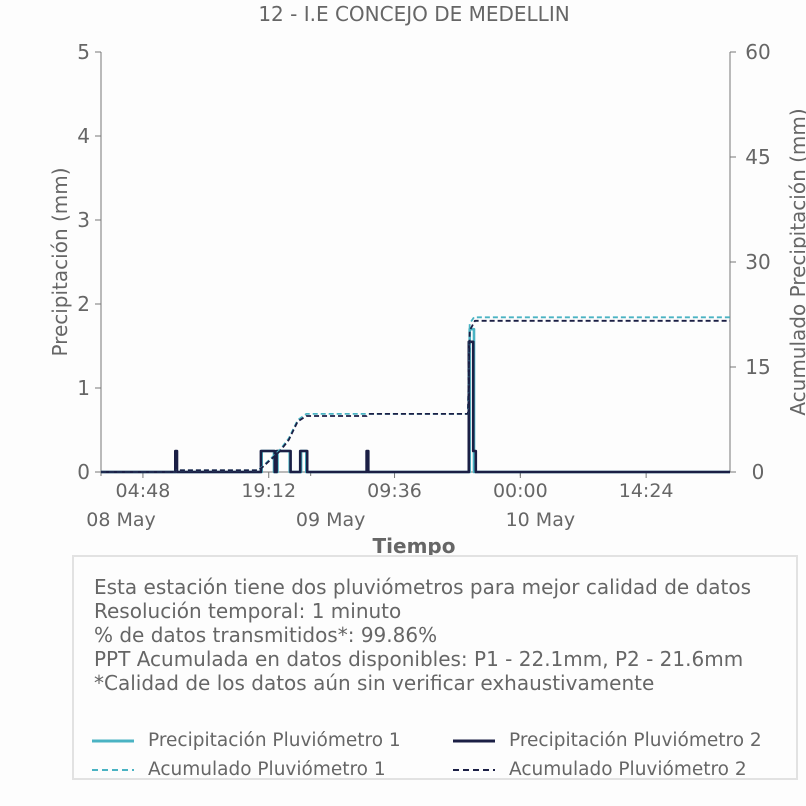  I want to click on y-tick-label-right: 15, so click(757, 367).